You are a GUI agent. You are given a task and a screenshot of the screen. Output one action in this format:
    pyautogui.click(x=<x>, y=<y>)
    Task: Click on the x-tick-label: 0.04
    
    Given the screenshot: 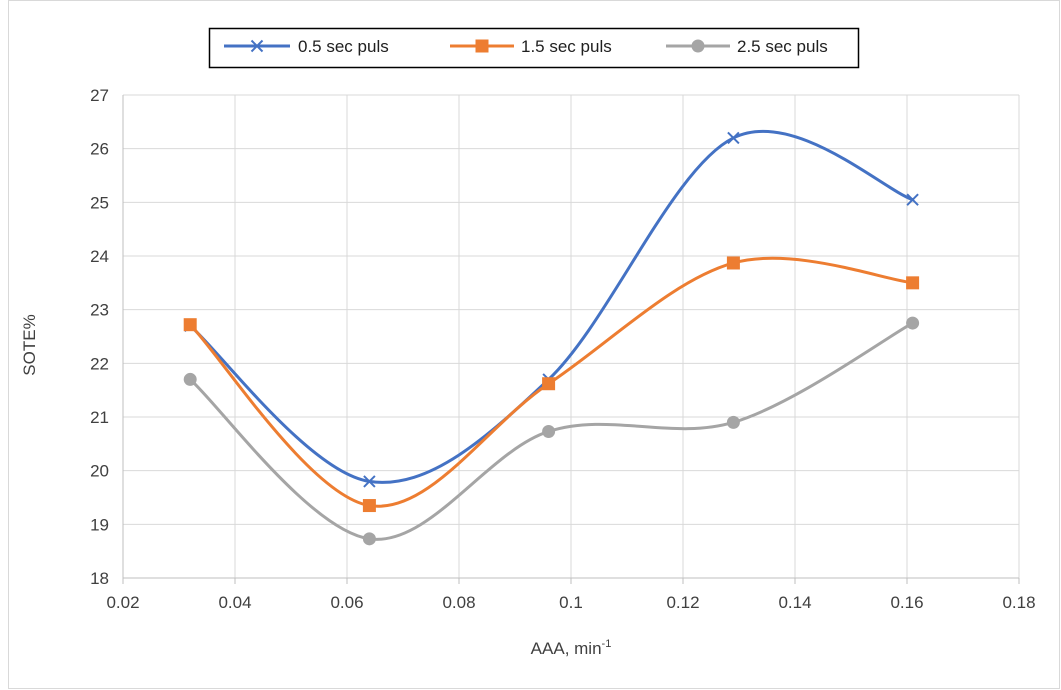 What is the action you would take?
    pyautogui.click(x=234, y=602)
    